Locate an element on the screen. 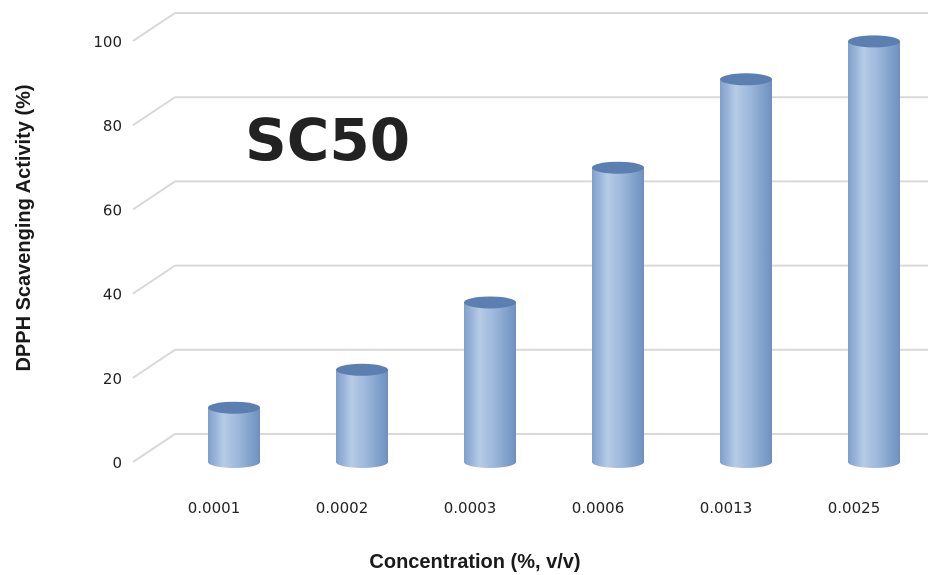 This screenshot has height=575, width=928. x-tick-label: 0.0002 is located at coordinates (342, 508).